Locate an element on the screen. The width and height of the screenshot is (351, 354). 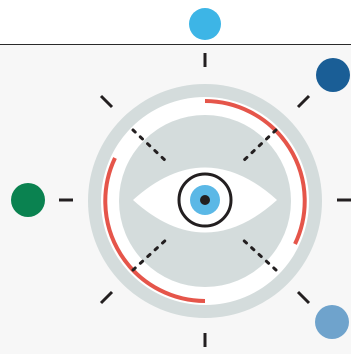
eye-icon is located at coordinates (205, 200).